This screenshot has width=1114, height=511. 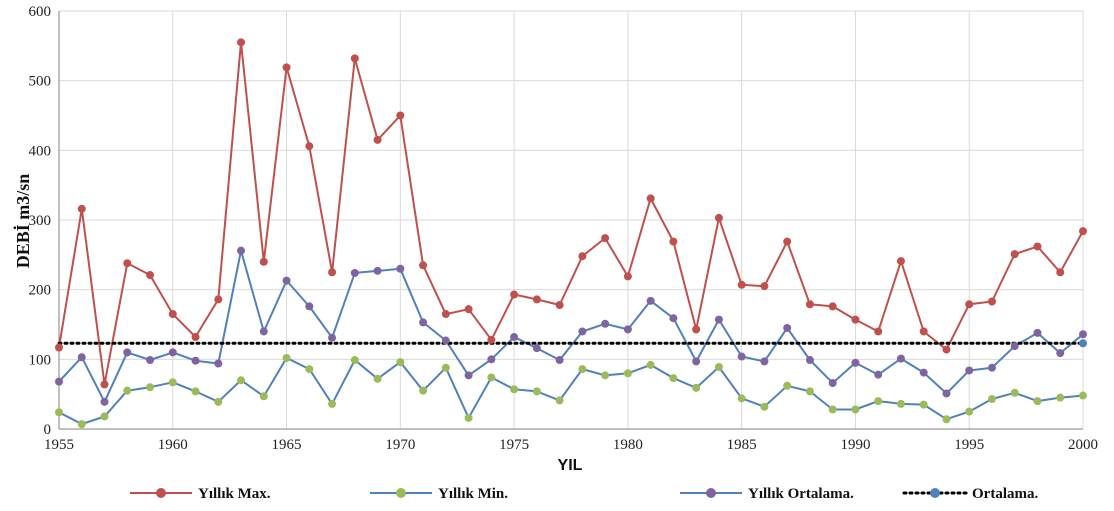 I want to click on series-line-yillik-min, so click(x=571, y=391).